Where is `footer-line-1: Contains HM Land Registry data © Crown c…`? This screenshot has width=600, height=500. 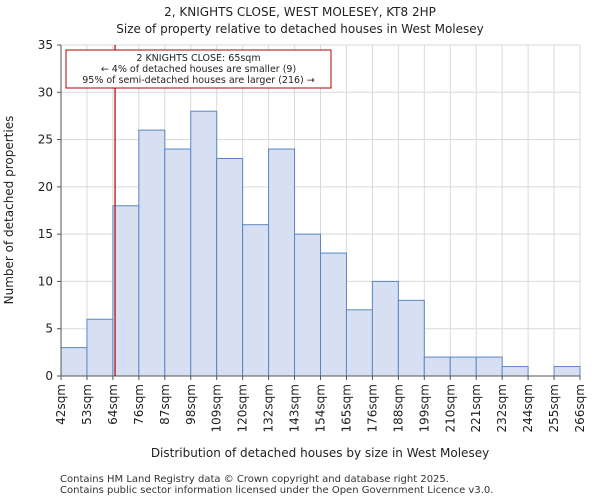
footer-line-1: Contains HM Land Registry data © Crown c… is located at coordinates (254, 479).